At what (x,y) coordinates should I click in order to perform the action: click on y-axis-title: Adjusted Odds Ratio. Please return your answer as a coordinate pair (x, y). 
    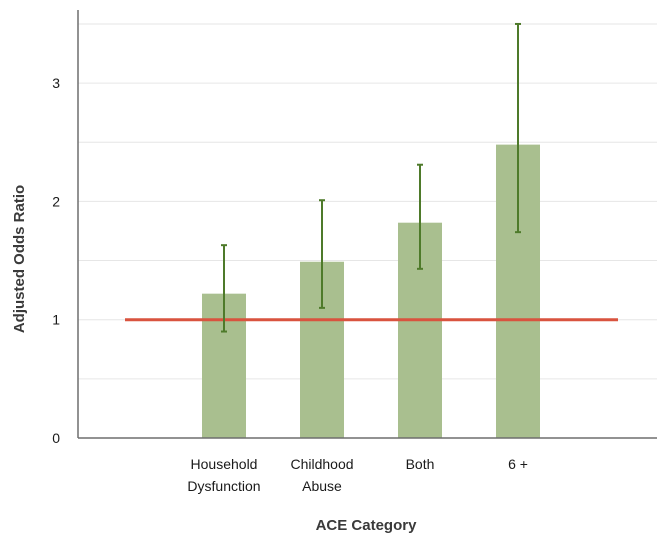
    Looking at the image, I should click on (19, 259).